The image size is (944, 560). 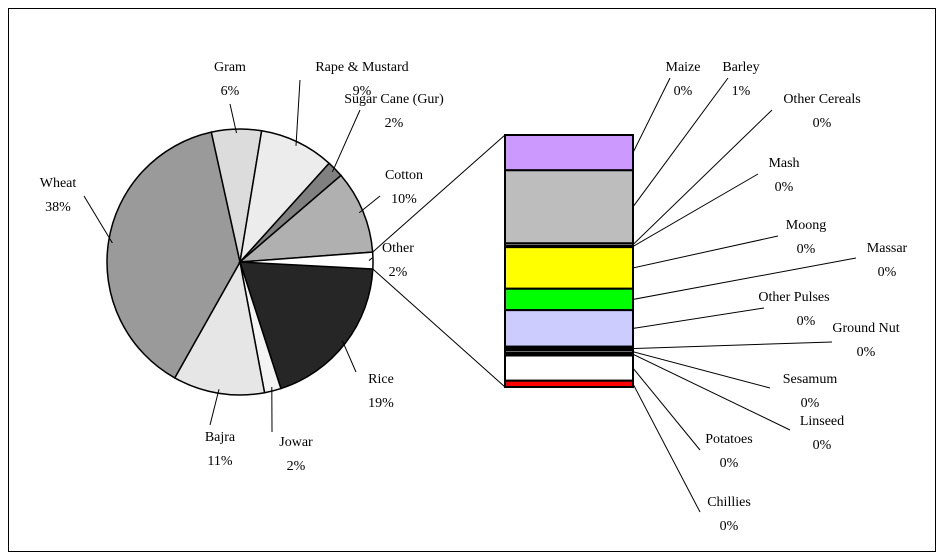 I want to click on slice-value-label: 19%, so click(x=381, y=403).